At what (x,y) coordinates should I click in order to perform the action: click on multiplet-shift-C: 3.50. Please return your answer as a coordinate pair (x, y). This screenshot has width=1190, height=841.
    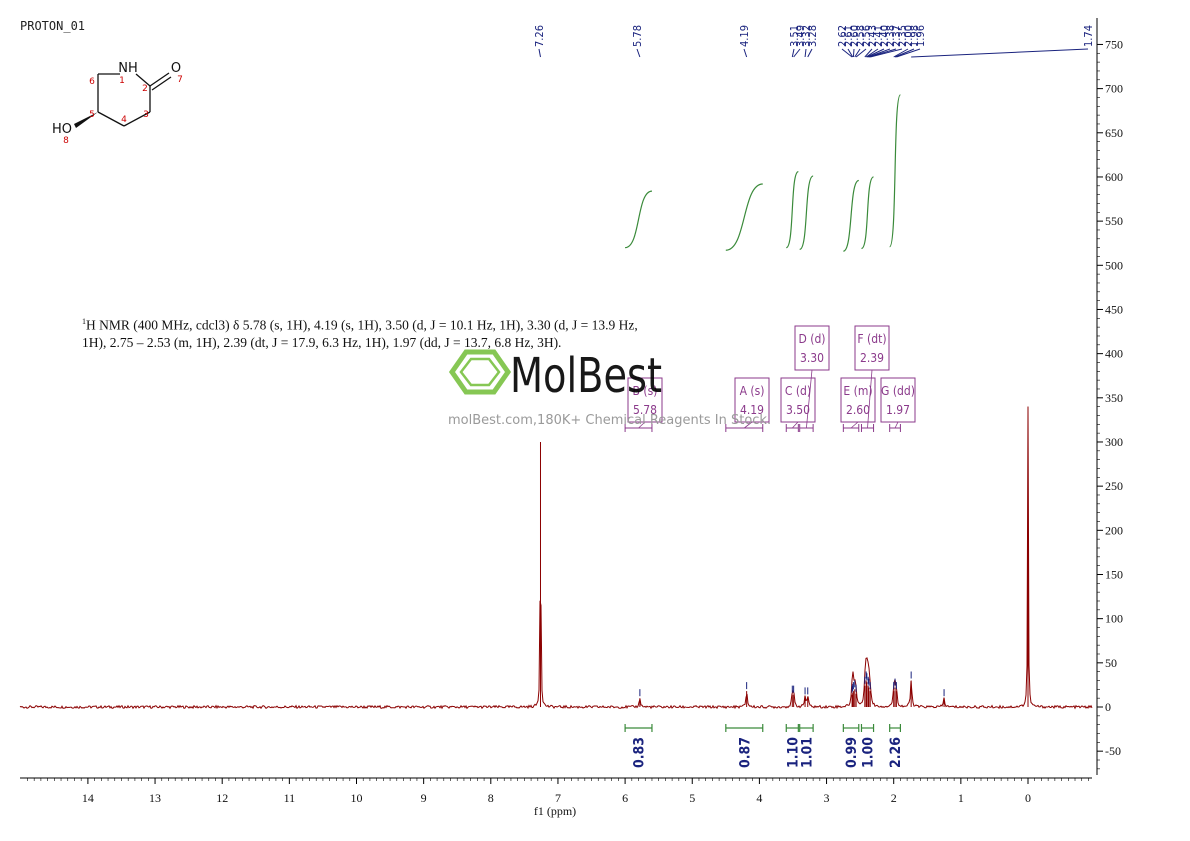
    Looking at the image, I should click on (798, 410).